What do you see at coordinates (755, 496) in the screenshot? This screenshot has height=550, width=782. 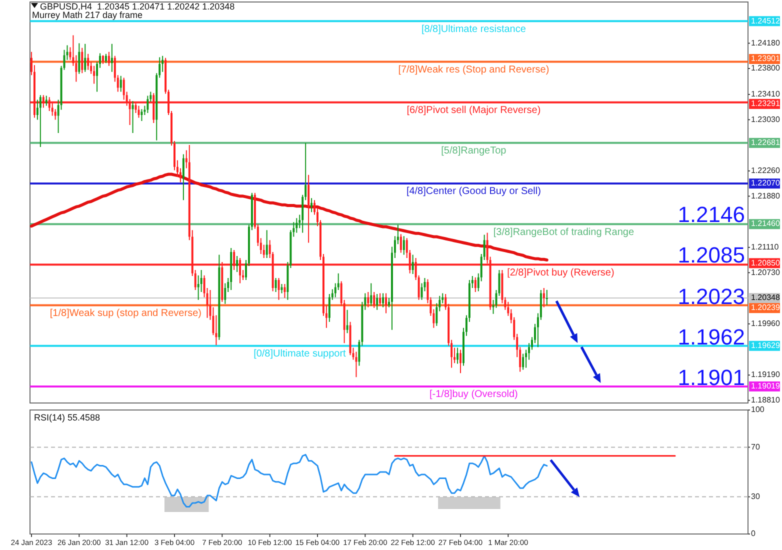 I see `y-tick-label: 30` at bounding box center [755, 496].